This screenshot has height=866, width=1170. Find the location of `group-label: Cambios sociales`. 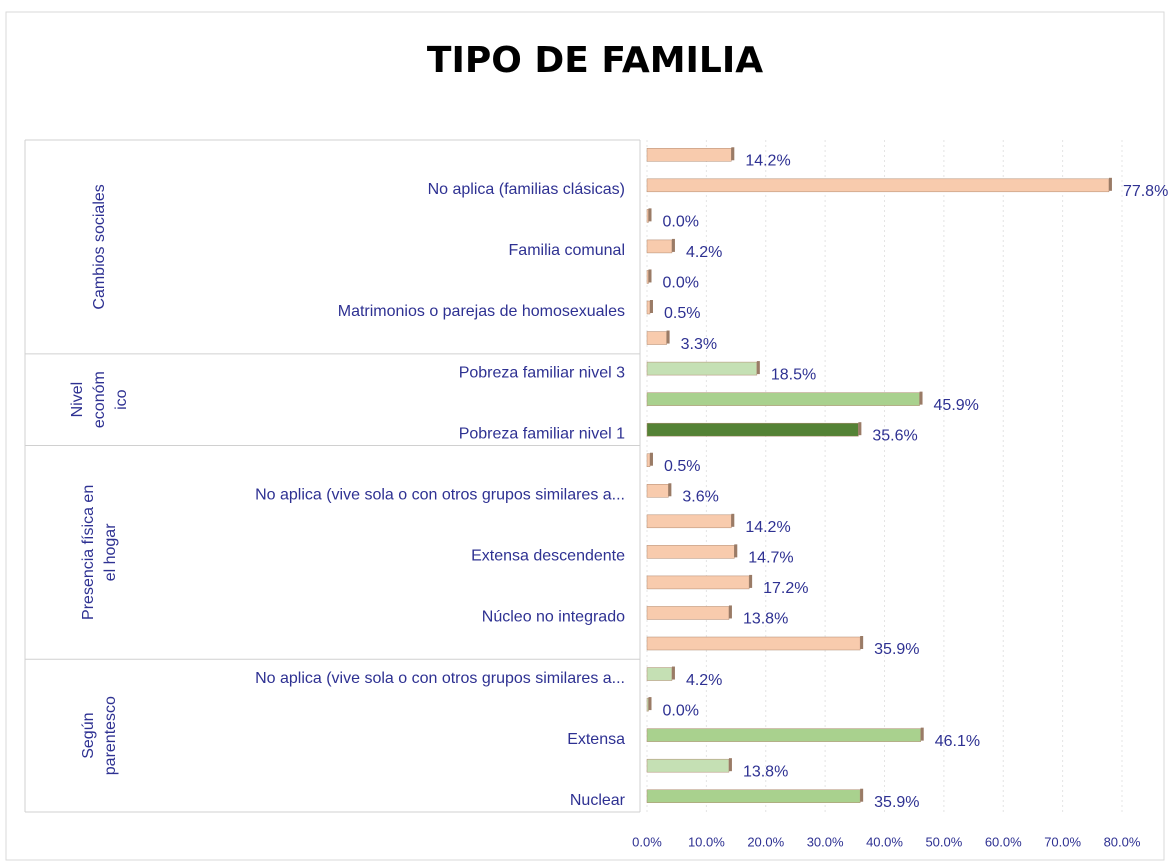

group-label: Cambios sociales is located at coordinates (99, 246).